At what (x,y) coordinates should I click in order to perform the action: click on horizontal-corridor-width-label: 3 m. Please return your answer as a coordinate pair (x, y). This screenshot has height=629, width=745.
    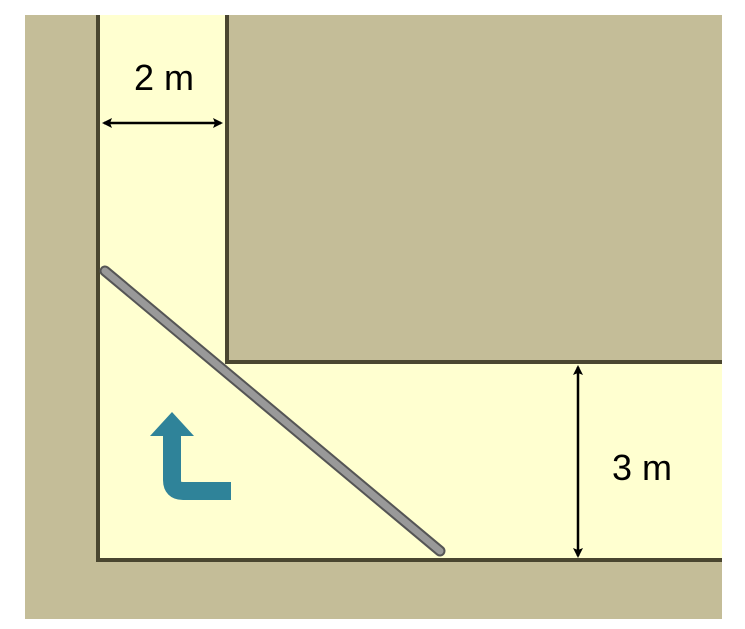
    Looking at the image, I should click on (642, 467).